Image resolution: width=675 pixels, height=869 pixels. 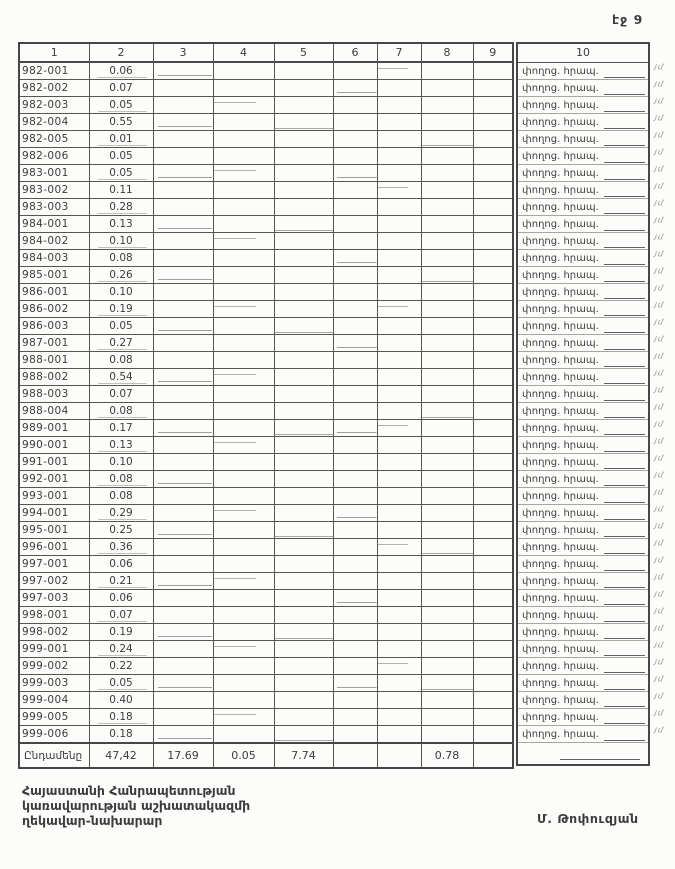 I want to click on parcel-code: 988-002, so click(x=54, y=377).